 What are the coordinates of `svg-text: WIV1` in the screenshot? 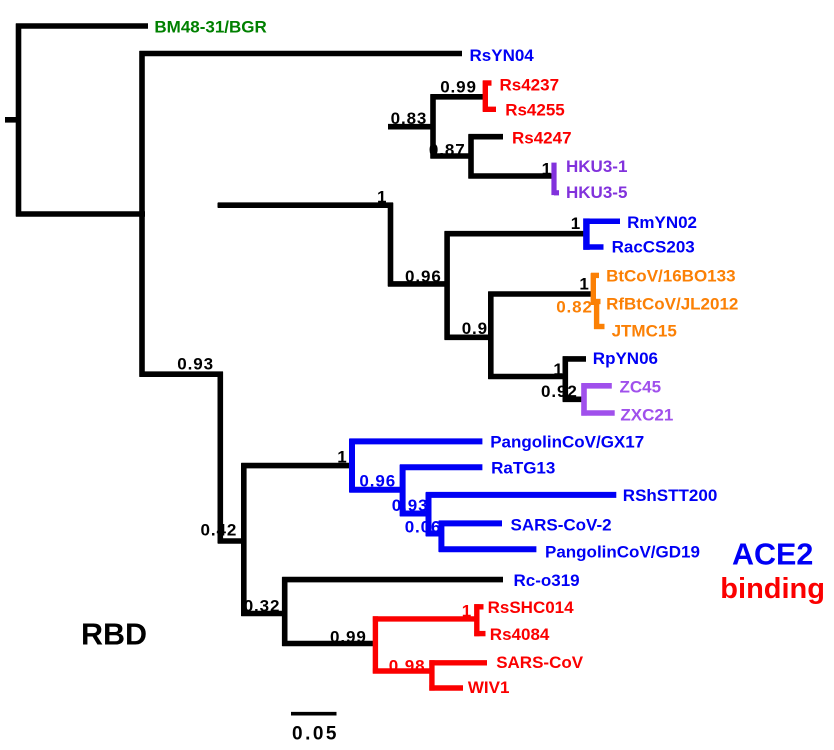 It's located at (489, 687).